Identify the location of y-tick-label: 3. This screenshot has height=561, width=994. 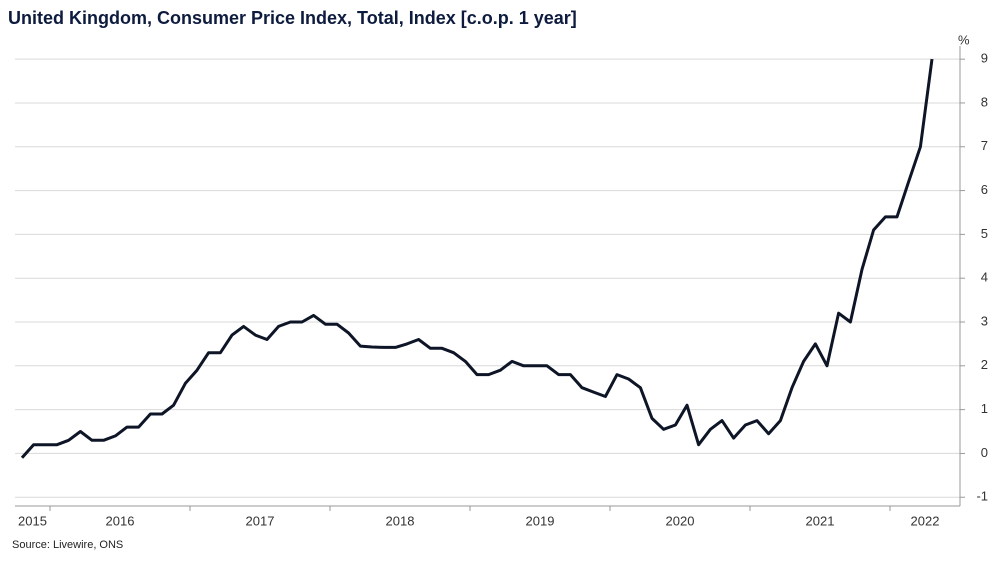
(984, 320).